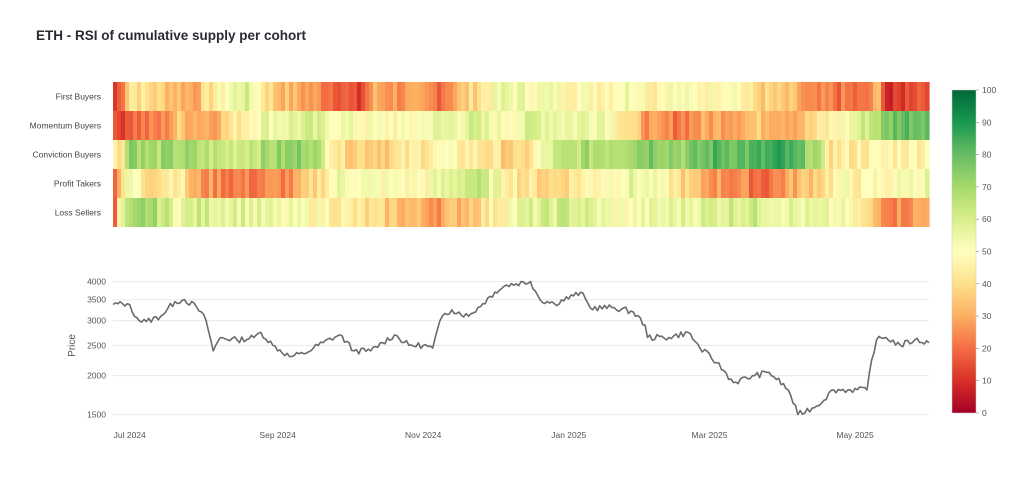 The height and width of the screenshot is (484, 1024). I want to click on colorbar-tick-label: 60, so click(987, 219).